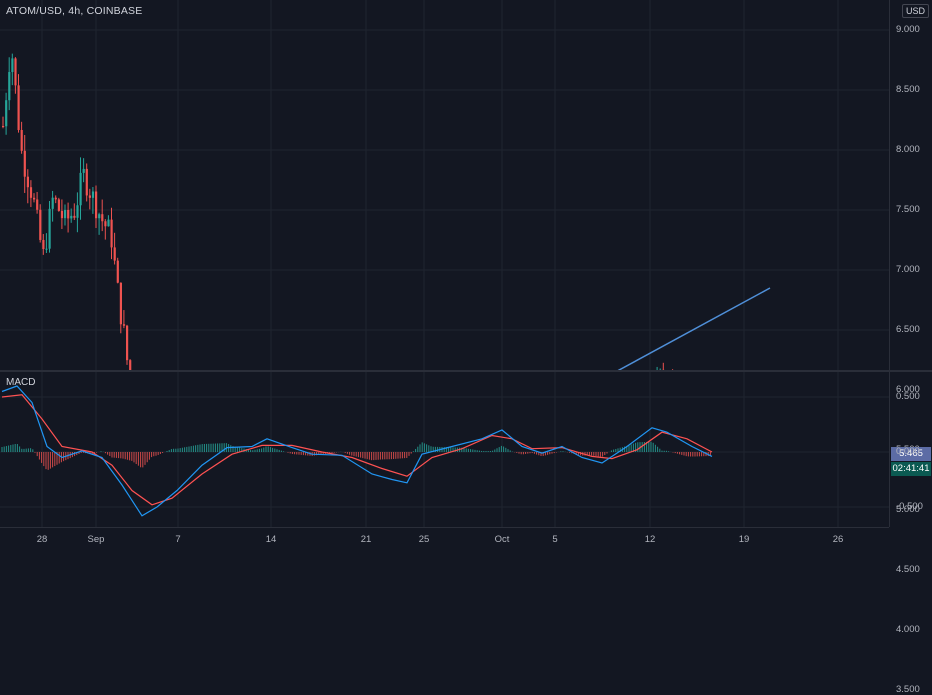 The image size is (932, 695). I want to click on time-tick-label: Sep, so click(96, 539).